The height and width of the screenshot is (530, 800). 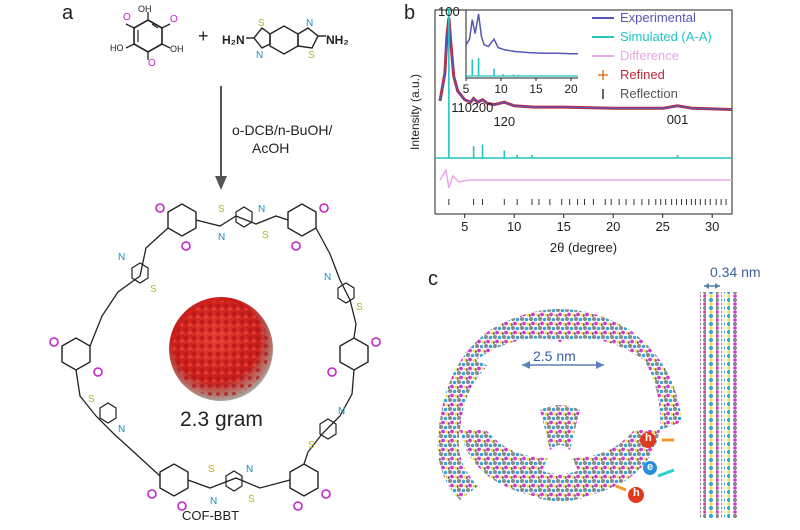 What do you see at coordinates (147, 36) in the screenshot?
I see `reactant-aldehyde: O OH O HO OH O` at bounding box center [147, 36].